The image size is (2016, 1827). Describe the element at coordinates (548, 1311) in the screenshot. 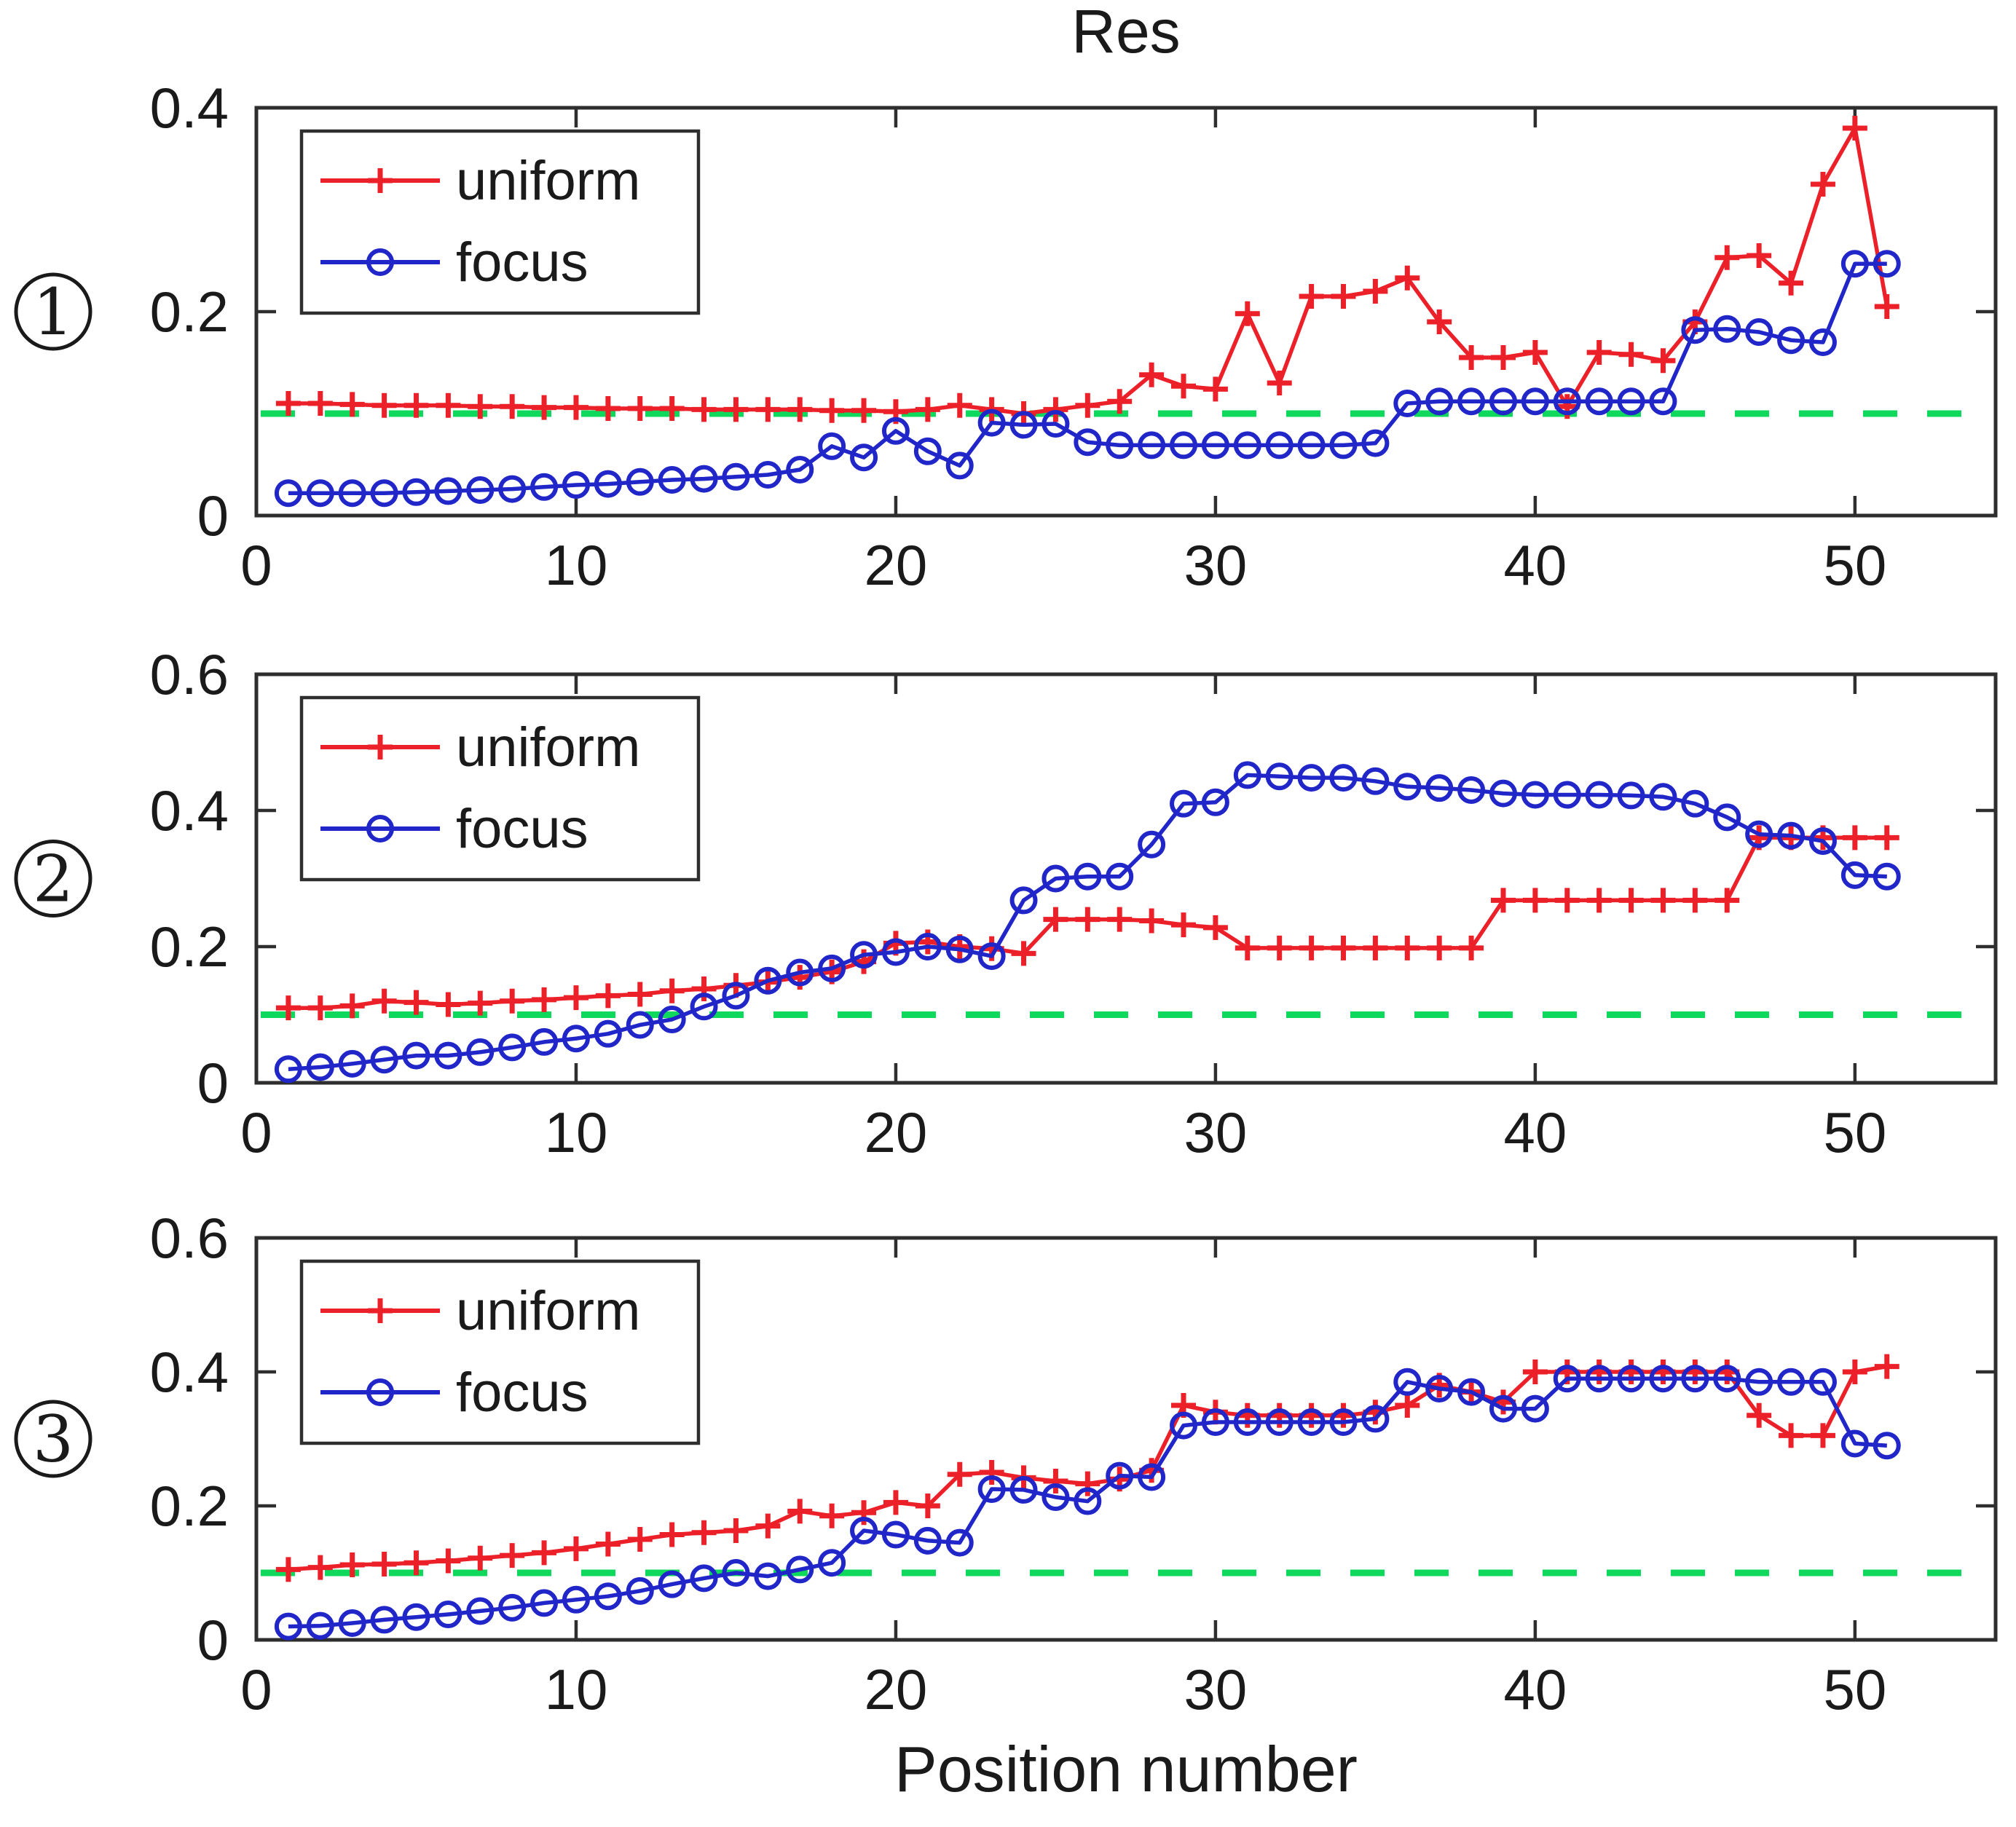

I see `legend-label-uniform: uniform` at that location.